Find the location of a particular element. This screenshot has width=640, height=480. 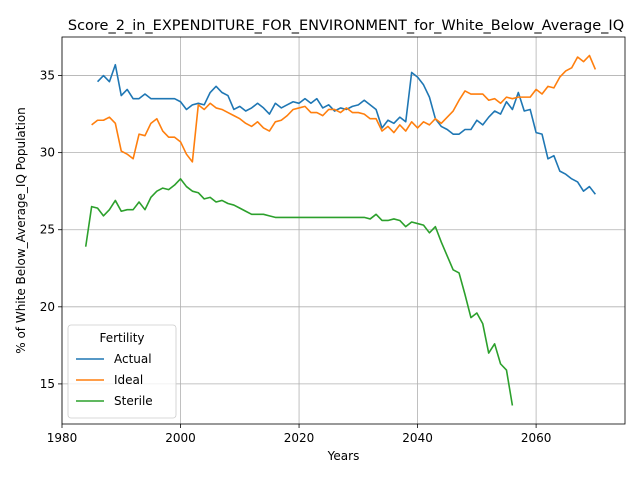

x-tick-label: 2020 is located at coordinates (299, 438).